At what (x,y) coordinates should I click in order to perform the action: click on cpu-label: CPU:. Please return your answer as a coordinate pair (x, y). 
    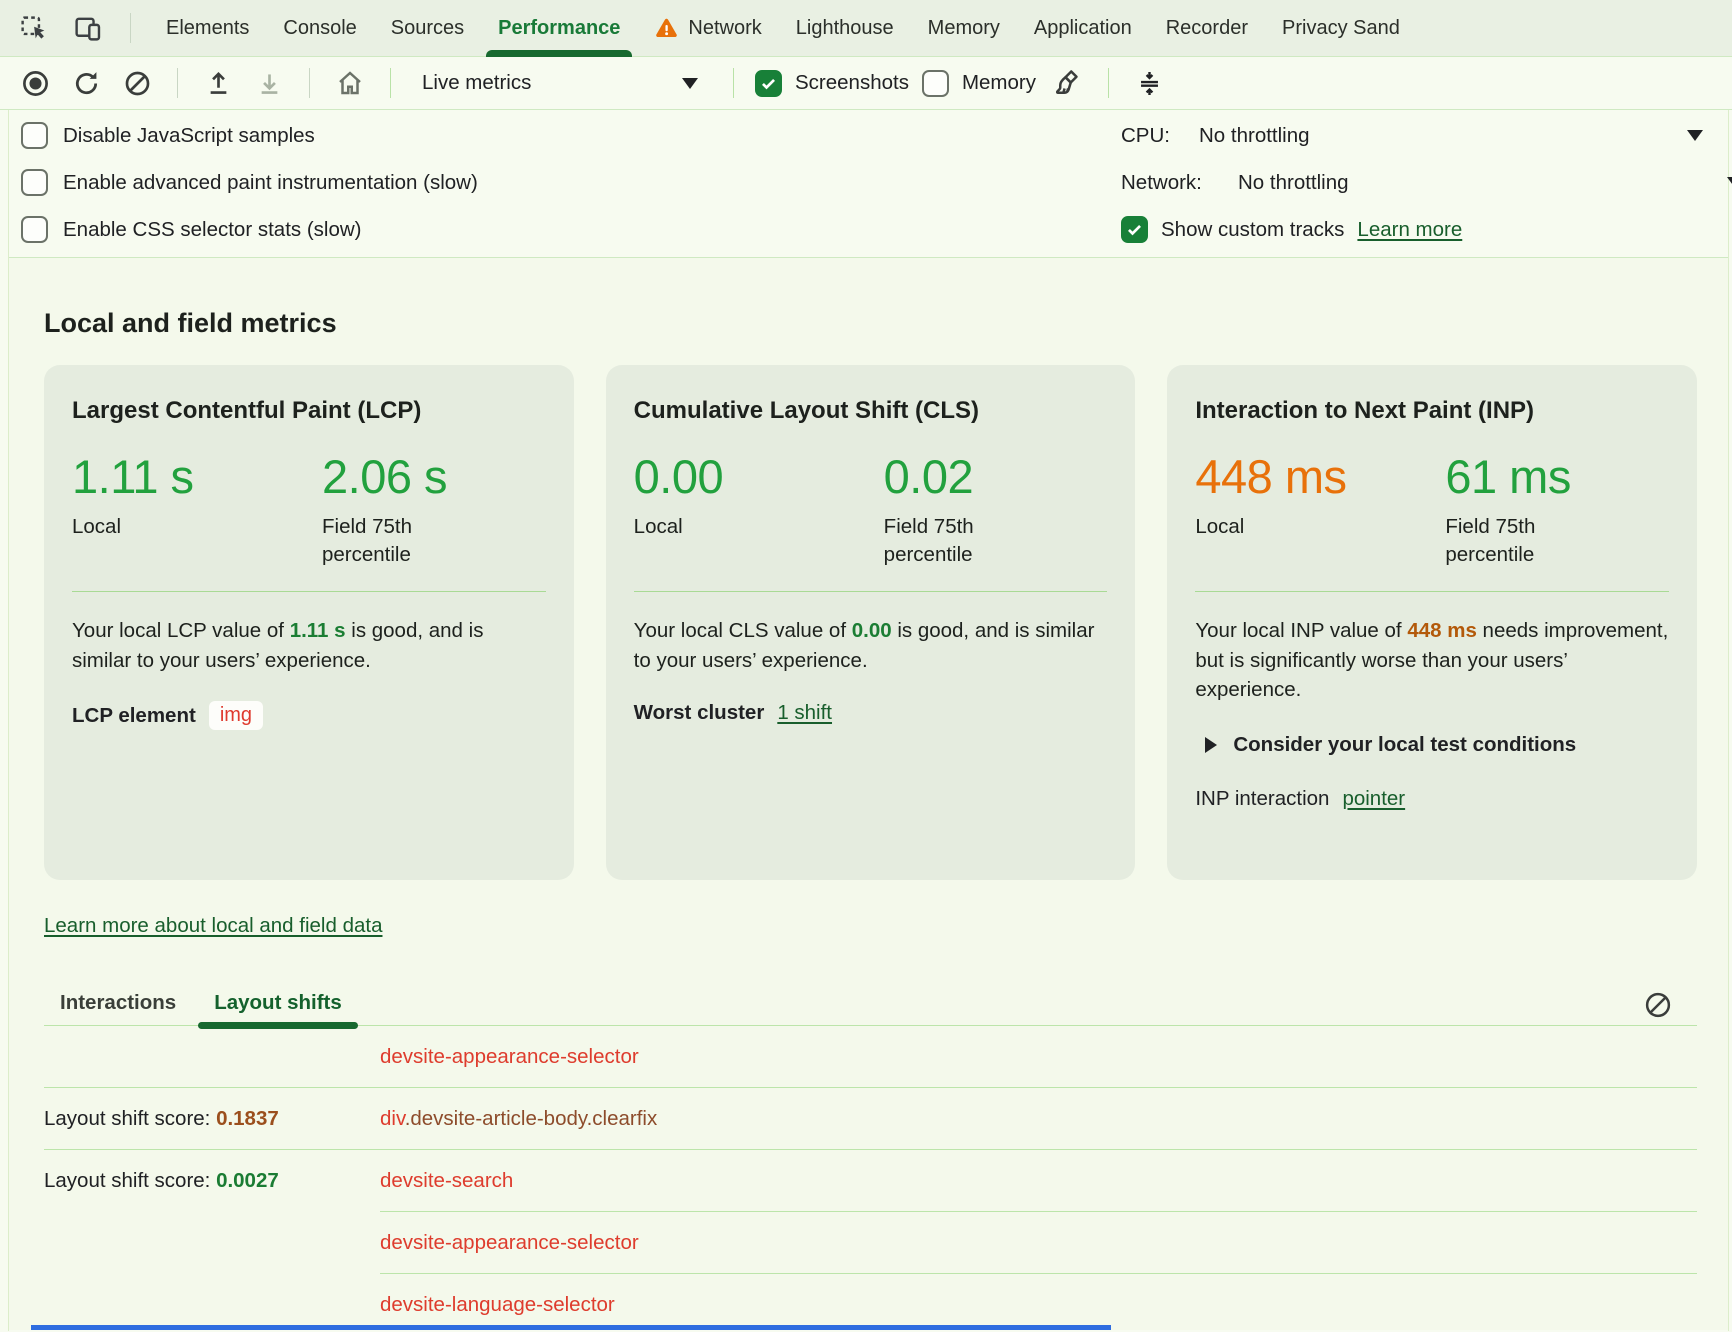
    Looking at the image, I should click on (1145, 135).